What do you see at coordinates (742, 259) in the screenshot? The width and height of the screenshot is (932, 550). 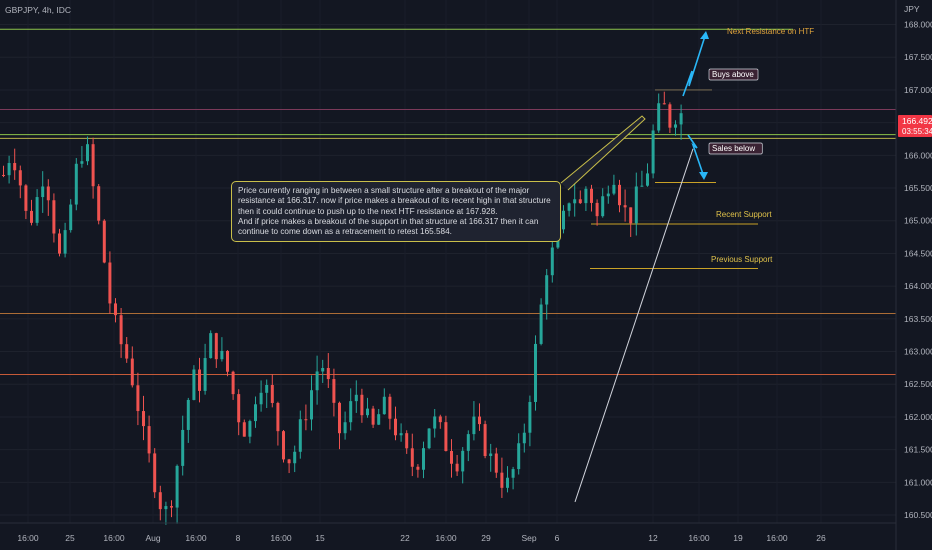 I see `previous-support-label: Previous Support` at bounding box center [742, 259].